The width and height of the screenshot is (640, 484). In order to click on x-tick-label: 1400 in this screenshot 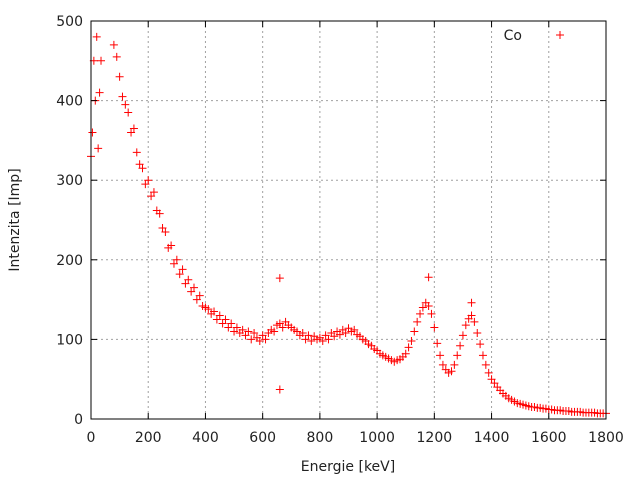, I will do `click(492, 438)`.